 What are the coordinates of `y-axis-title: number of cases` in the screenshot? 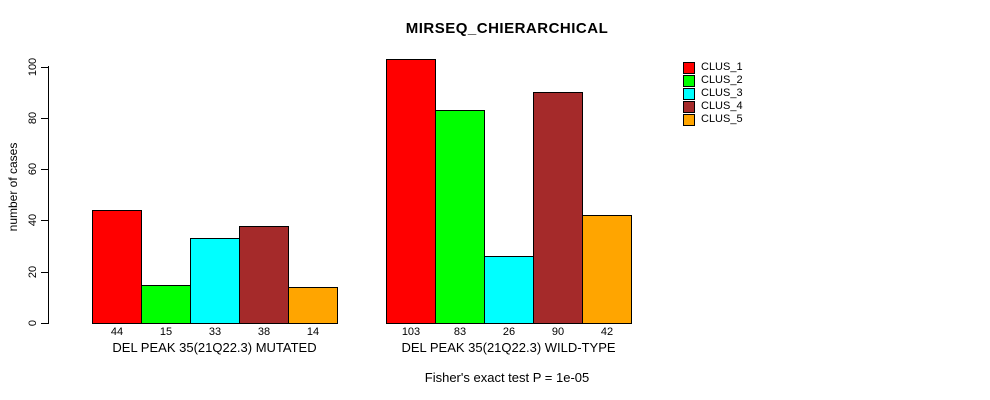 It's located at (13, 187).